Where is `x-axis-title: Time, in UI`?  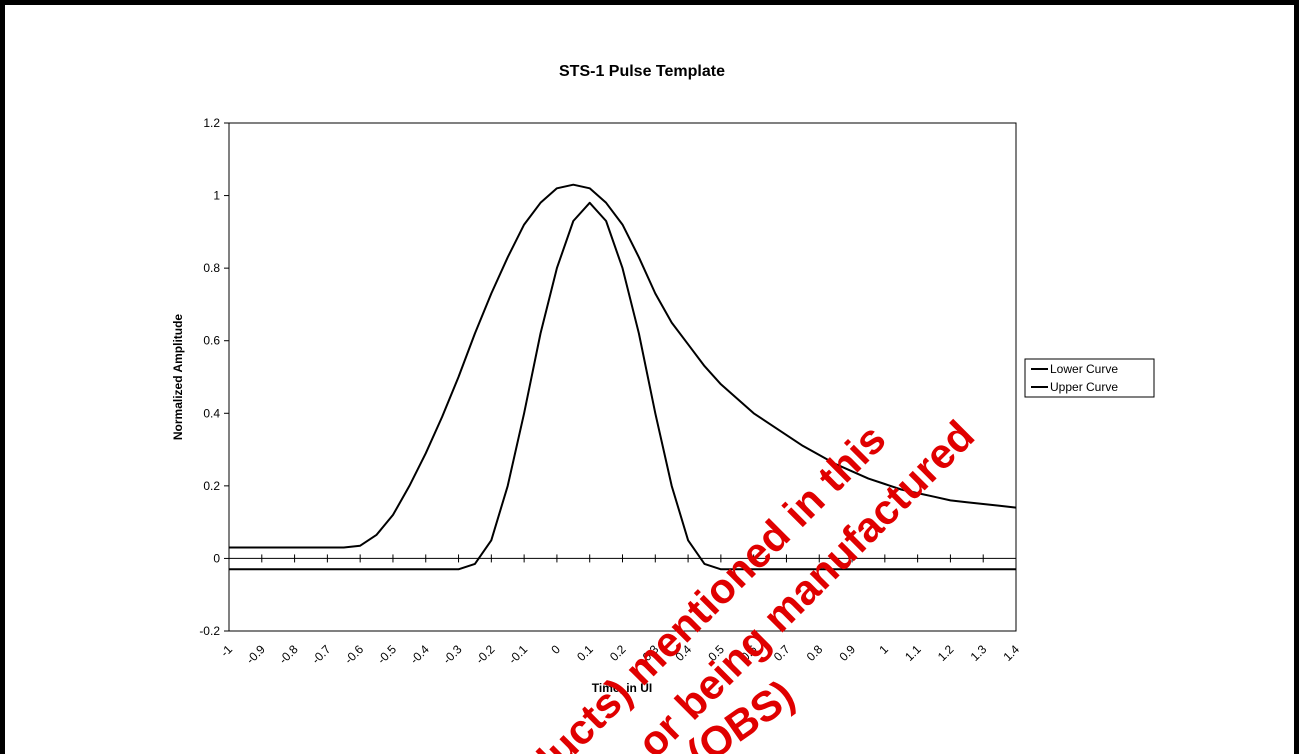
x-axis-title: Time, in UI is located at coordinates (622, 688).